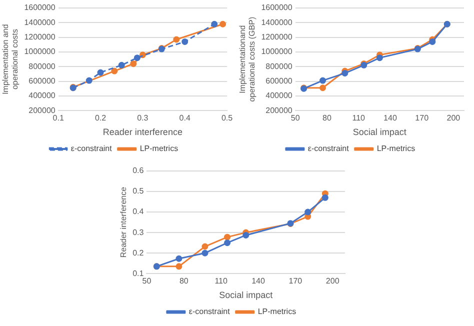  What do you see at coordinates (138, 273) in the screenshot?
I see `y-tick-label: 0.1` at bounding box center [138, 273].